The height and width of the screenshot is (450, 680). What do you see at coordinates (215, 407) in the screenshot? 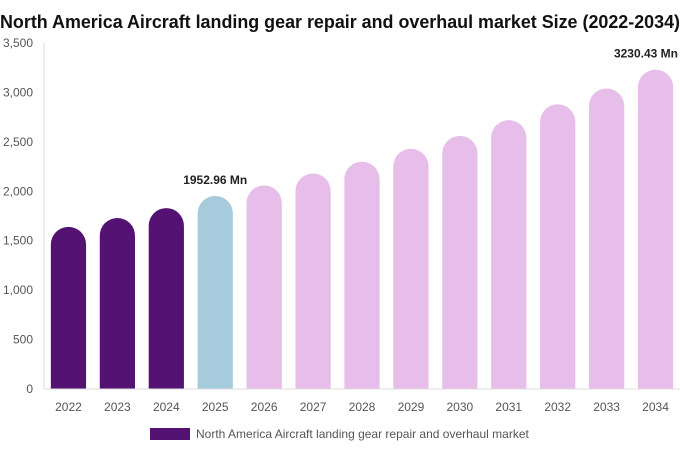
I see `x-tick-label: 2025` at bounding box center [215, 407].